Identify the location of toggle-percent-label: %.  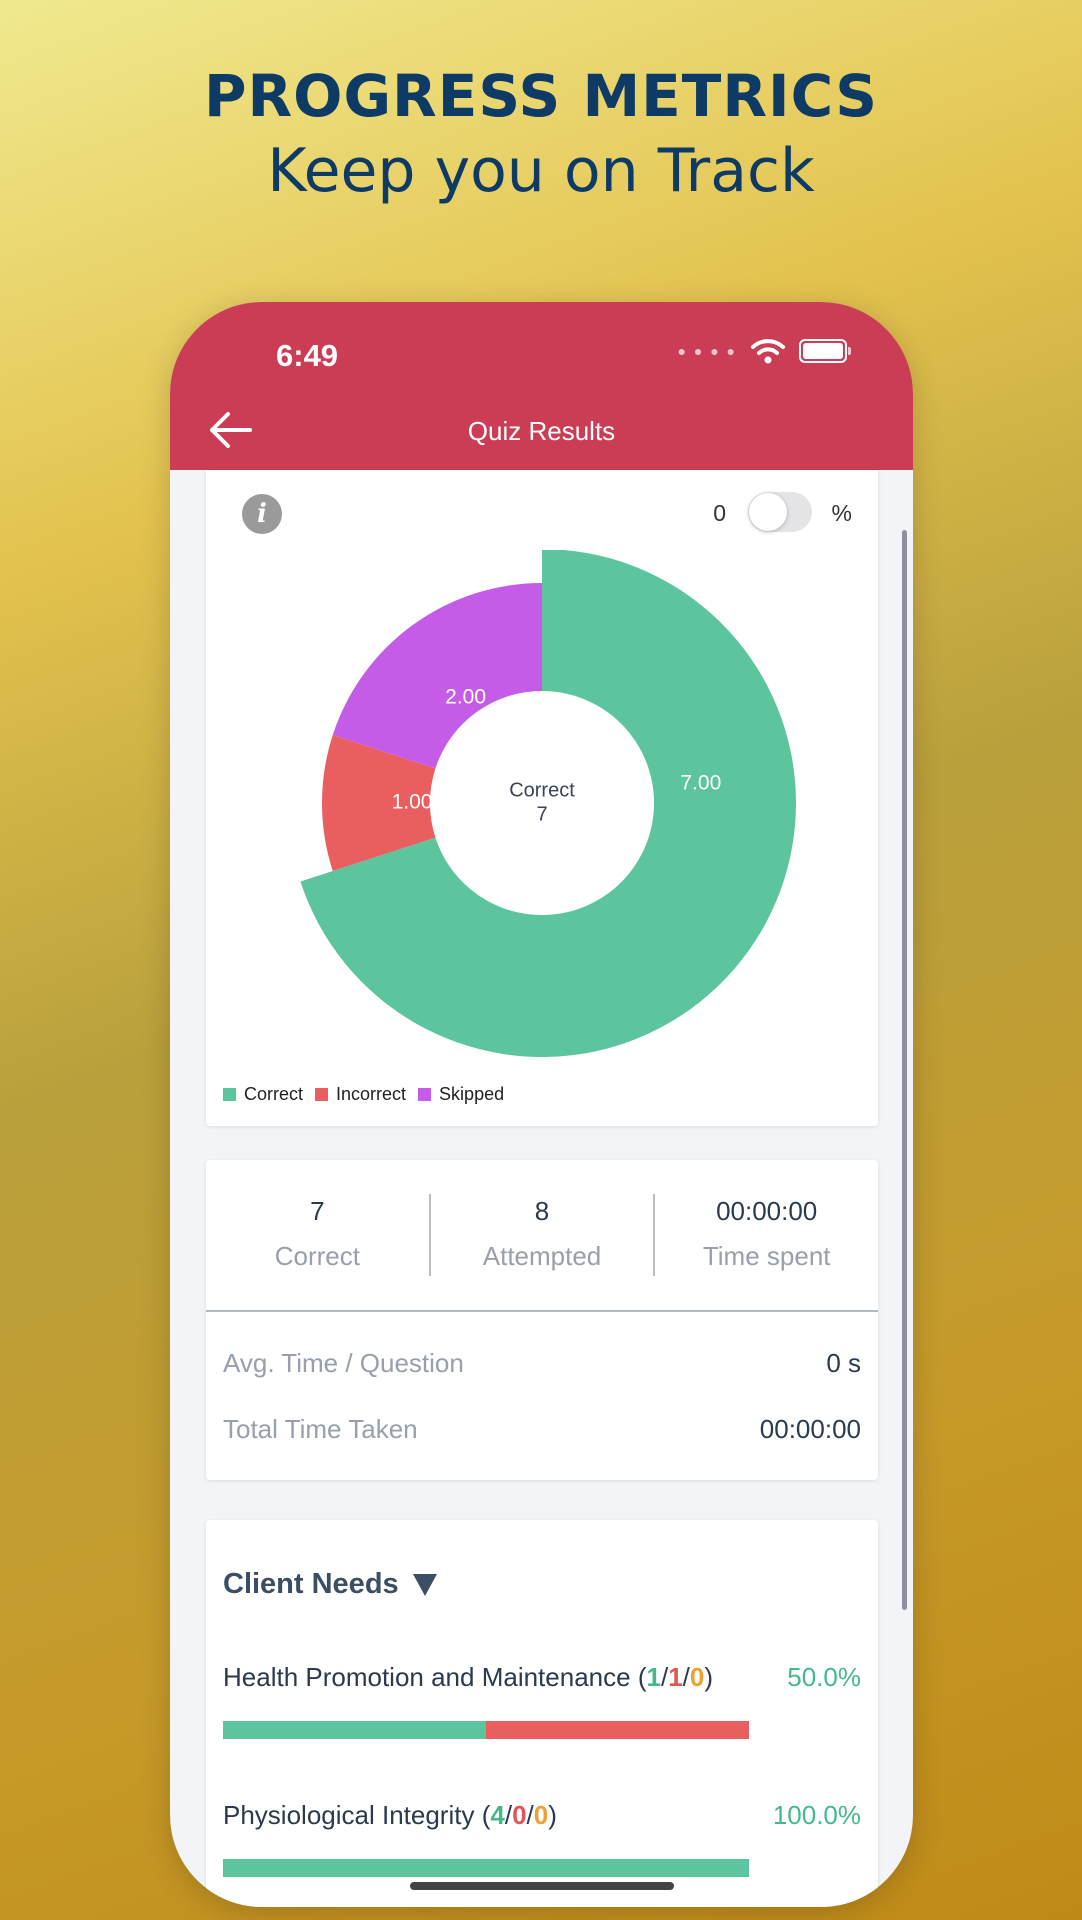
(841, 513).